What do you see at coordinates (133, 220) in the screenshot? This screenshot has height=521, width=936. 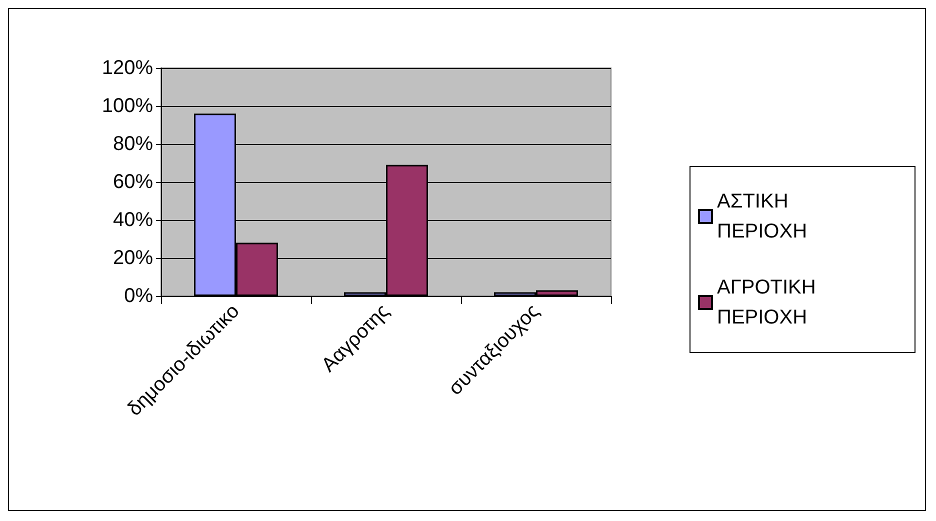 I see `y-tick-label: 40%` at bounding box center [133, 220].